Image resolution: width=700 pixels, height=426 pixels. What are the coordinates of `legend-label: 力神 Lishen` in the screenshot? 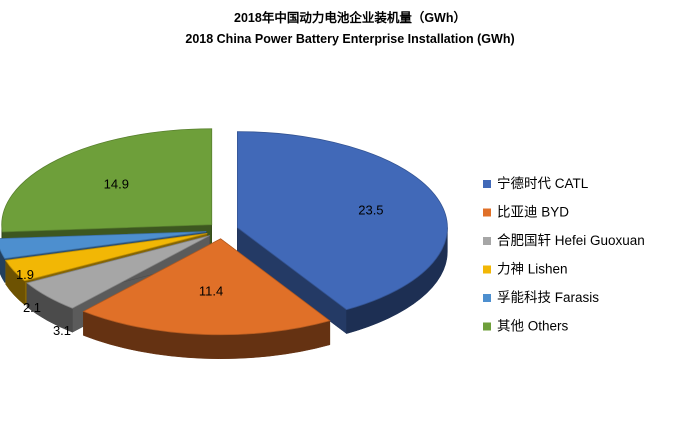 It's located at (532, 269).